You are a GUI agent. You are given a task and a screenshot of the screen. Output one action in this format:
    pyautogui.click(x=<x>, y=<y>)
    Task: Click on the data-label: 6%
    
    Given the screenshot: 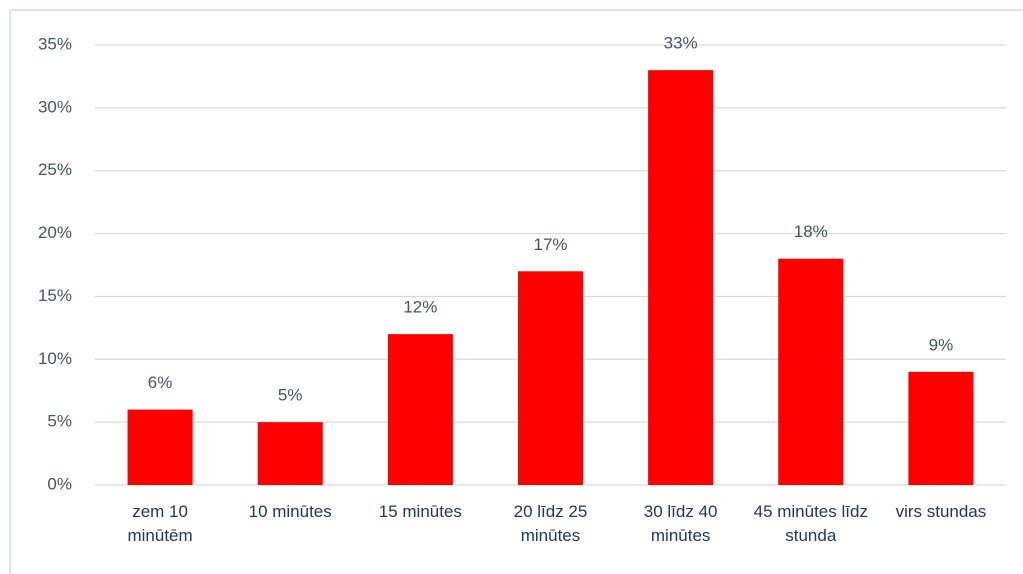 What is the action you would take?
    pyautogui.click(x=160, y=382)
    